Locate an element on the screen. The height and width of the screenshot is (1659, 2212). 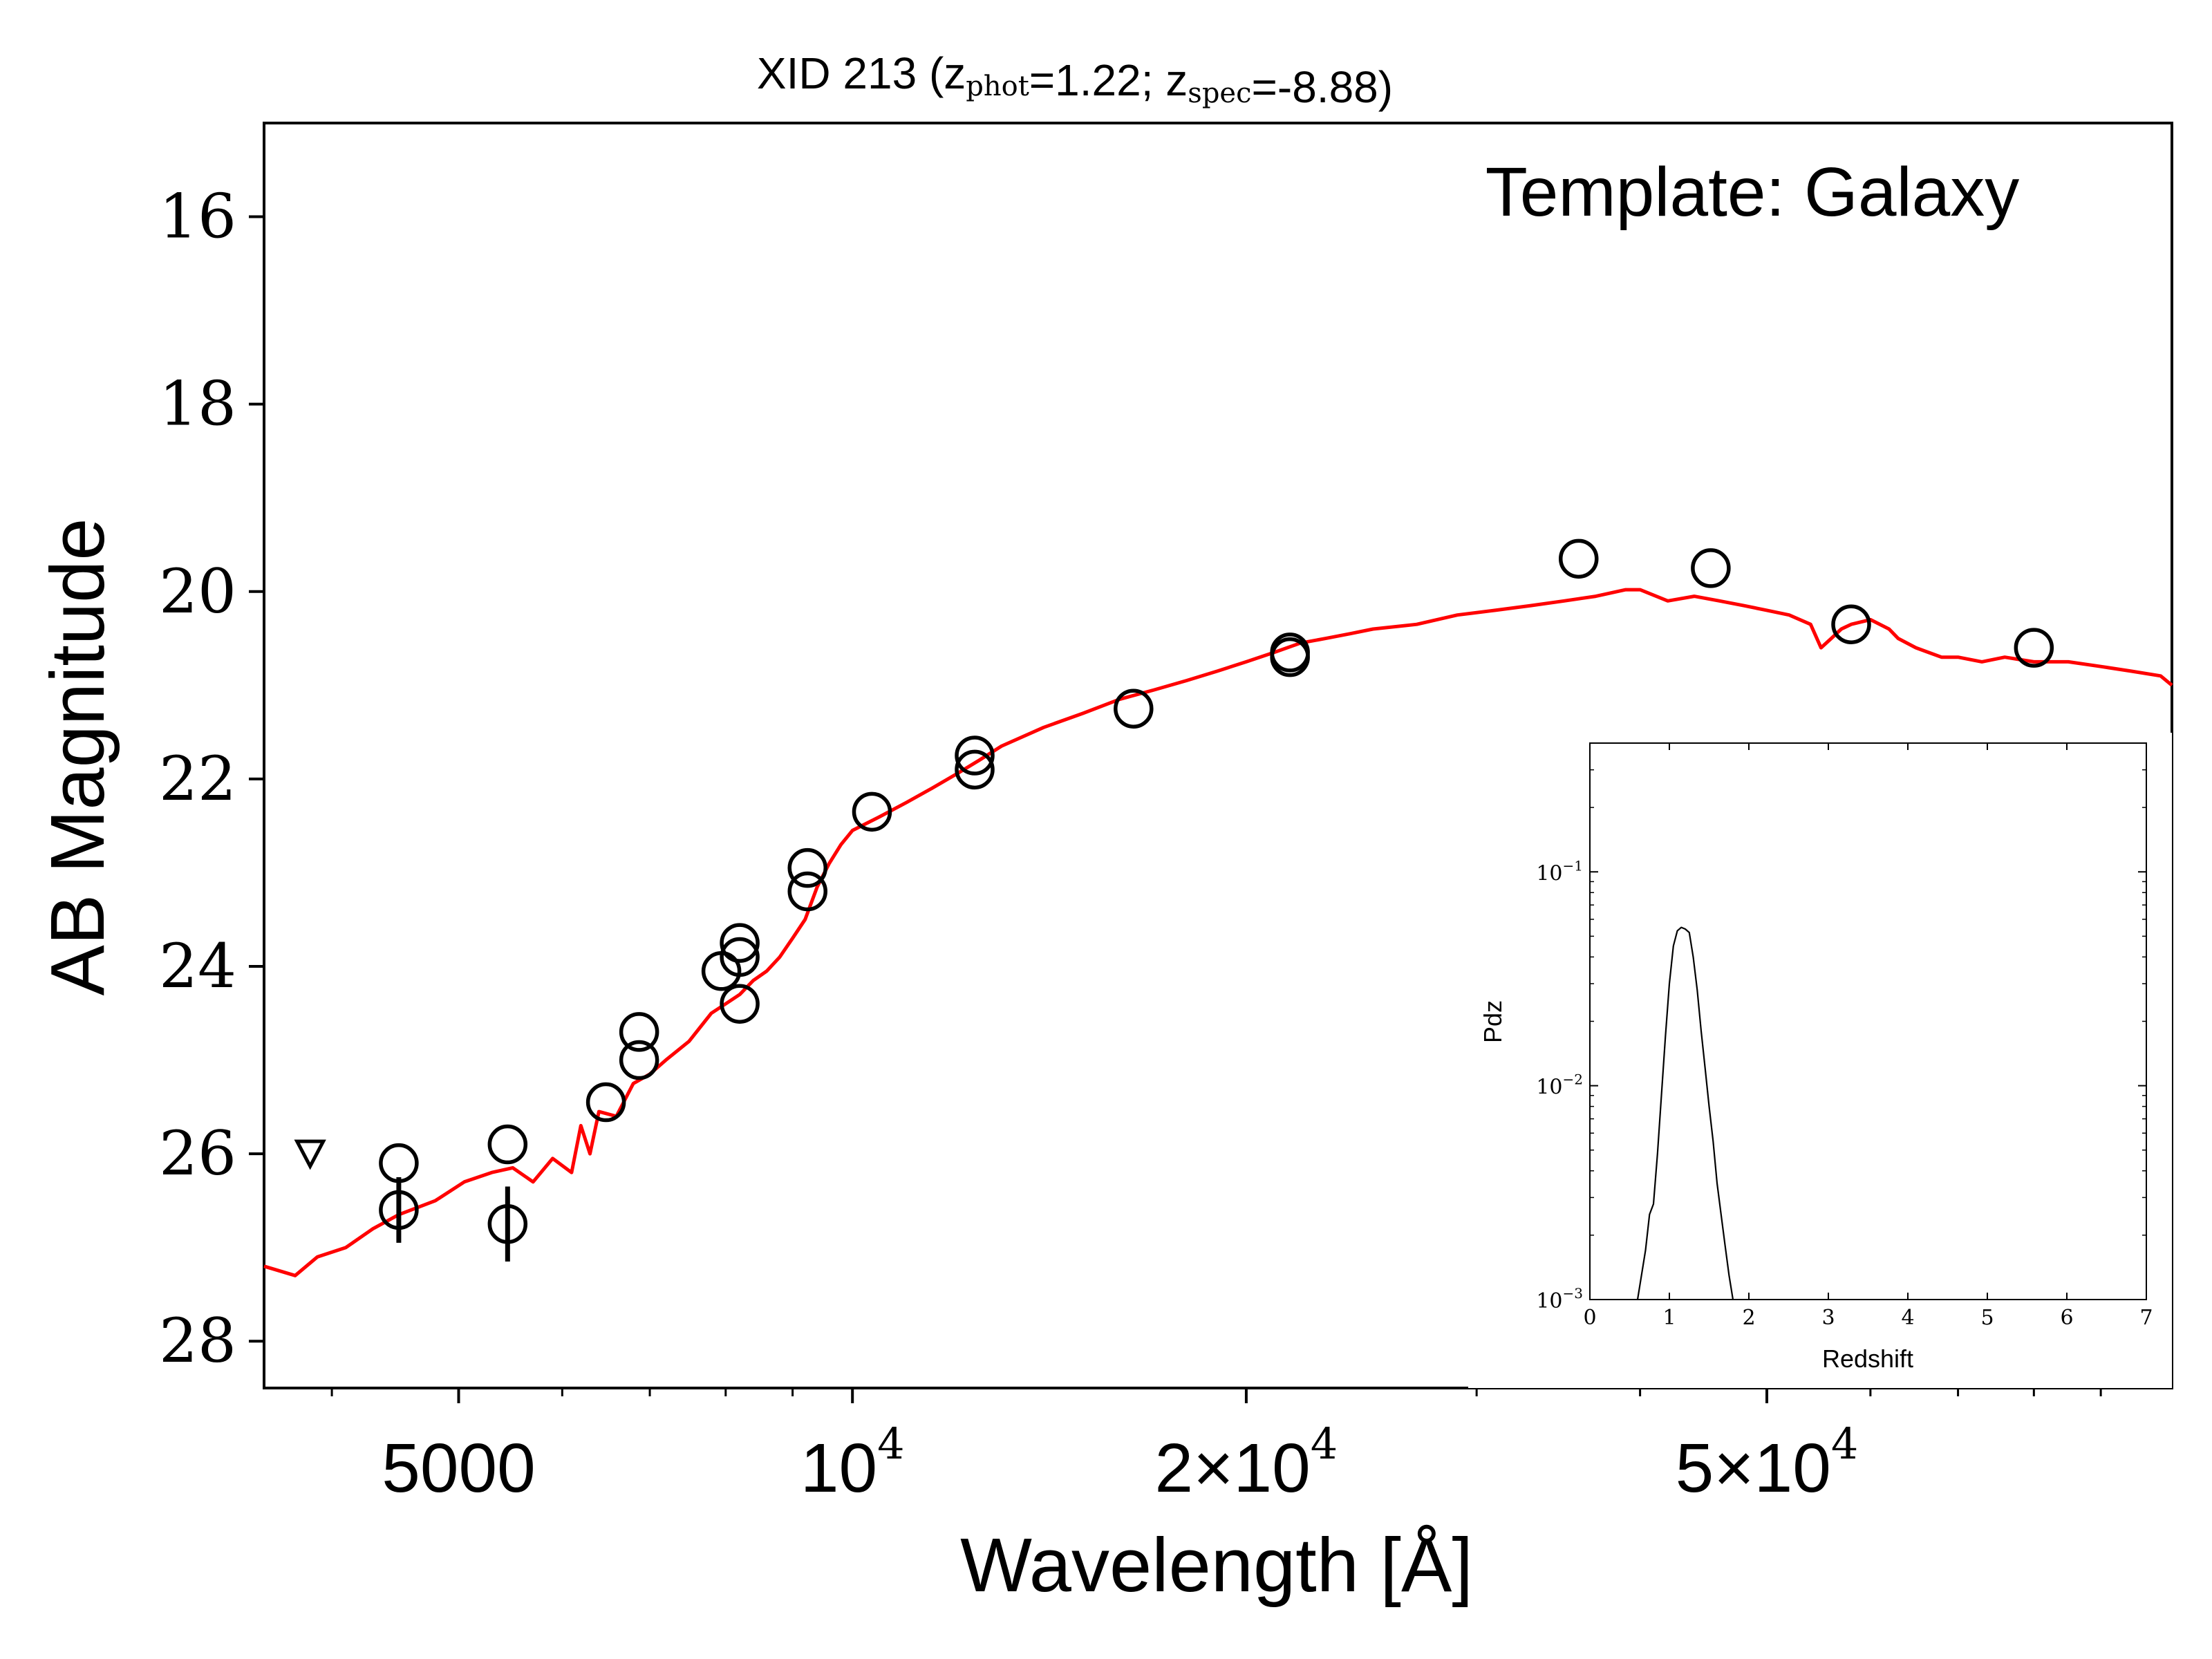
redshift-pdf-inset: 0 1 2 3 4 5 6 7 10⁻¹ 10⁻² 10⁻³ Redshift Pdz is located at coordinates (1820, 1060).